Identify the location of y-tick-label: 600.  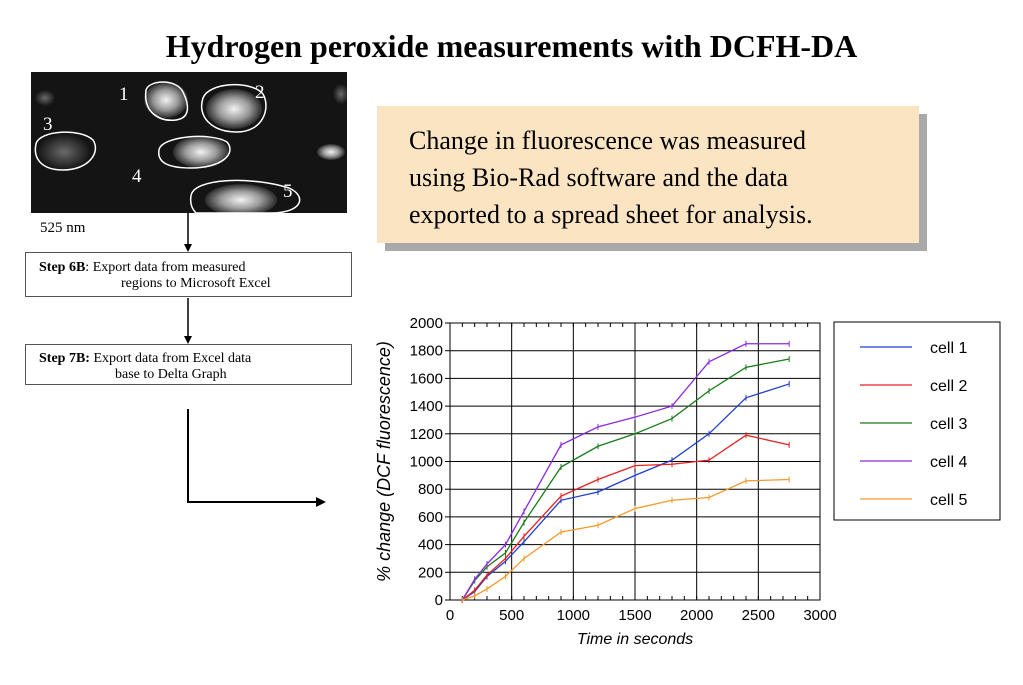
(430, 517).